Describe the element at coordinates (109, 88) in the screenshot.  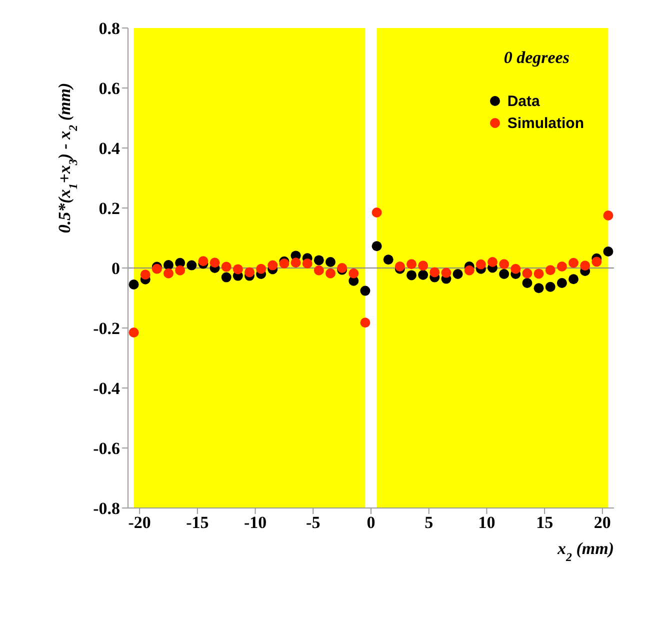
I see `y-tick-label: 0.6` at that location.